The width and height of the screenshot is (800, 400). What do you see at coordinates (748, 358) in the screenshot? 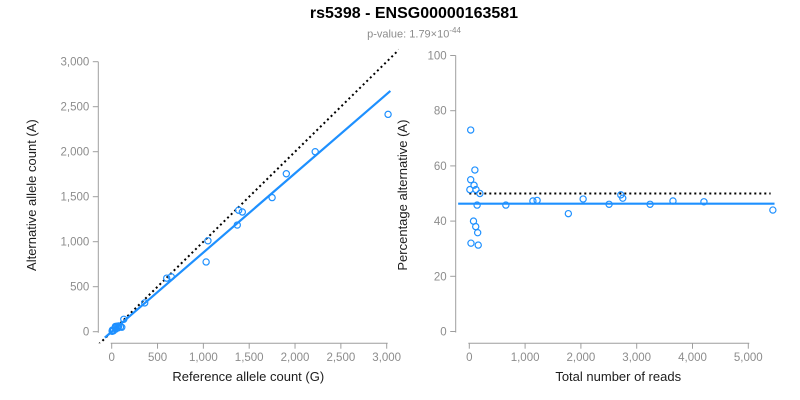
I see `x-tick-label: 5,000` at bounding box center [748, 358].